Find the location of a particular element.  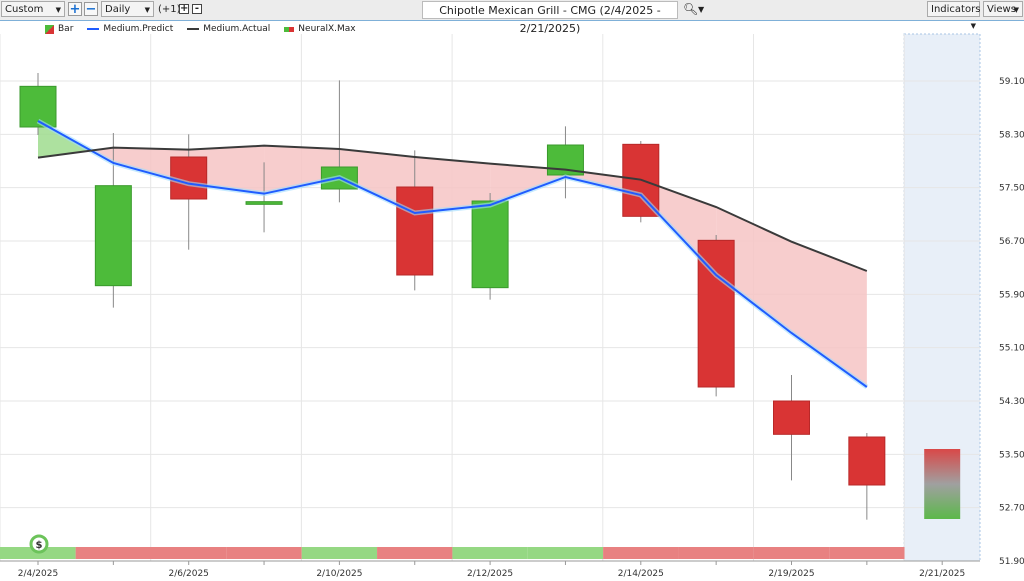

legend-bar: Bar is located at coordinates (59, 29).